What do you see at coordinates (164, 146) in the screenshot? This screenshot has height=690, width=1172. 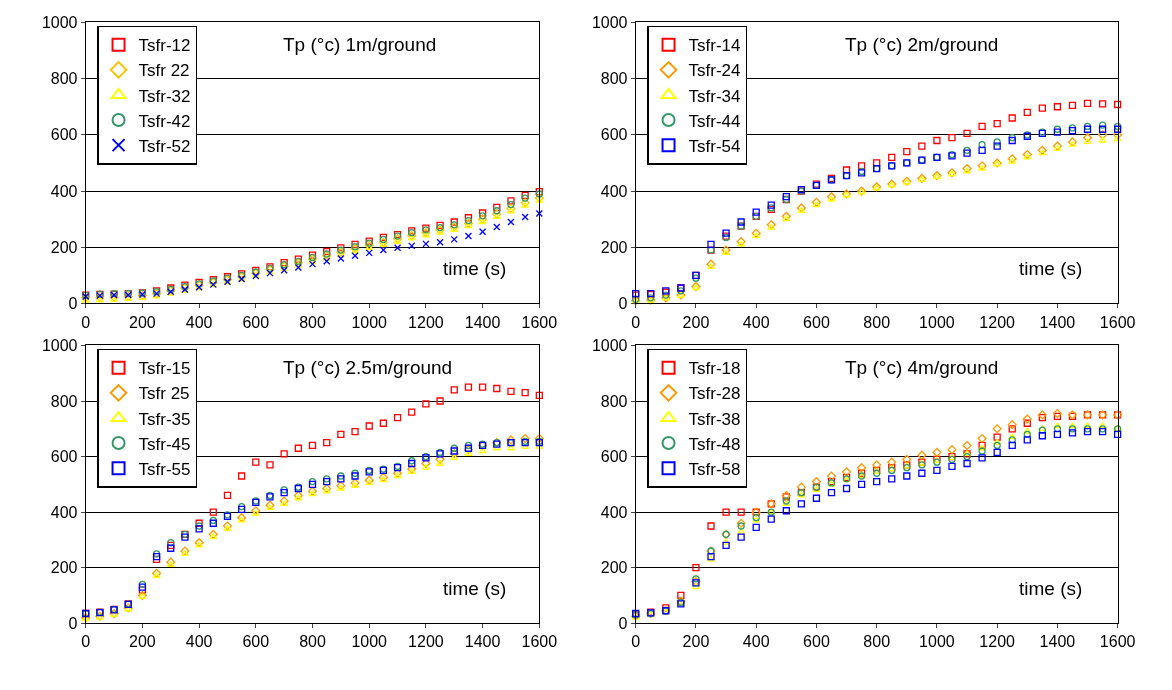 I see `legend-label: Tsfr-52` at bounding box center [164, 146].